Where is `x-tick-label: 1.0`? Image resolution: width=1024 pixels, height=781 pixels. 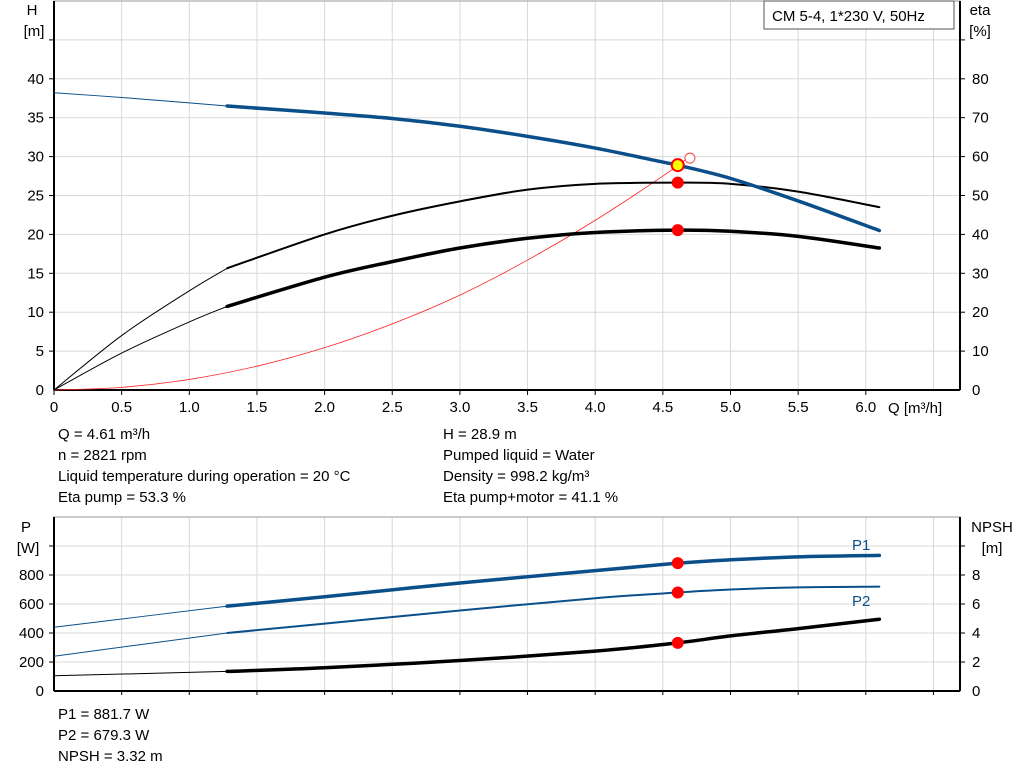 x-tick-label: 1.0 is located at coordinates (189, 407).